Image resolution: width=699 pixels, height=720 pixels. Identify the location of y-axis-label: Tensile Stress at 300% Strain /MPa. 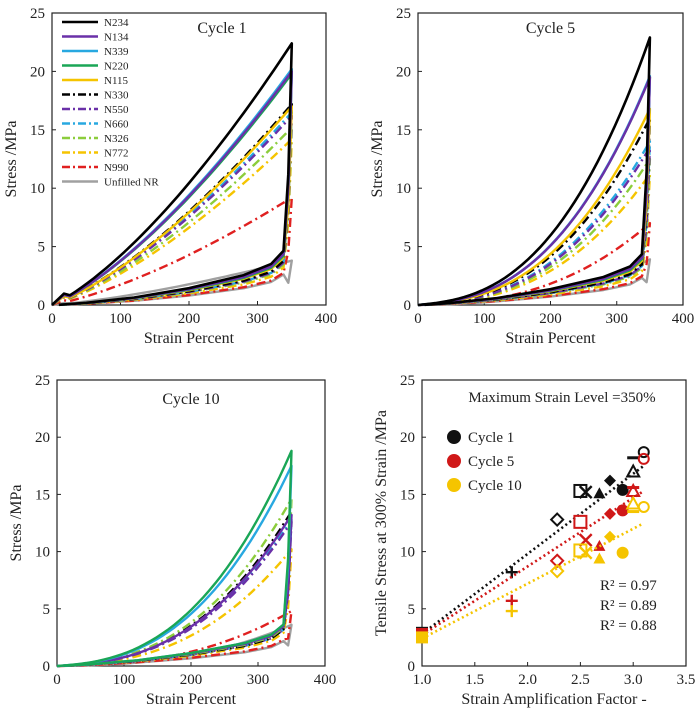
(381, 523).